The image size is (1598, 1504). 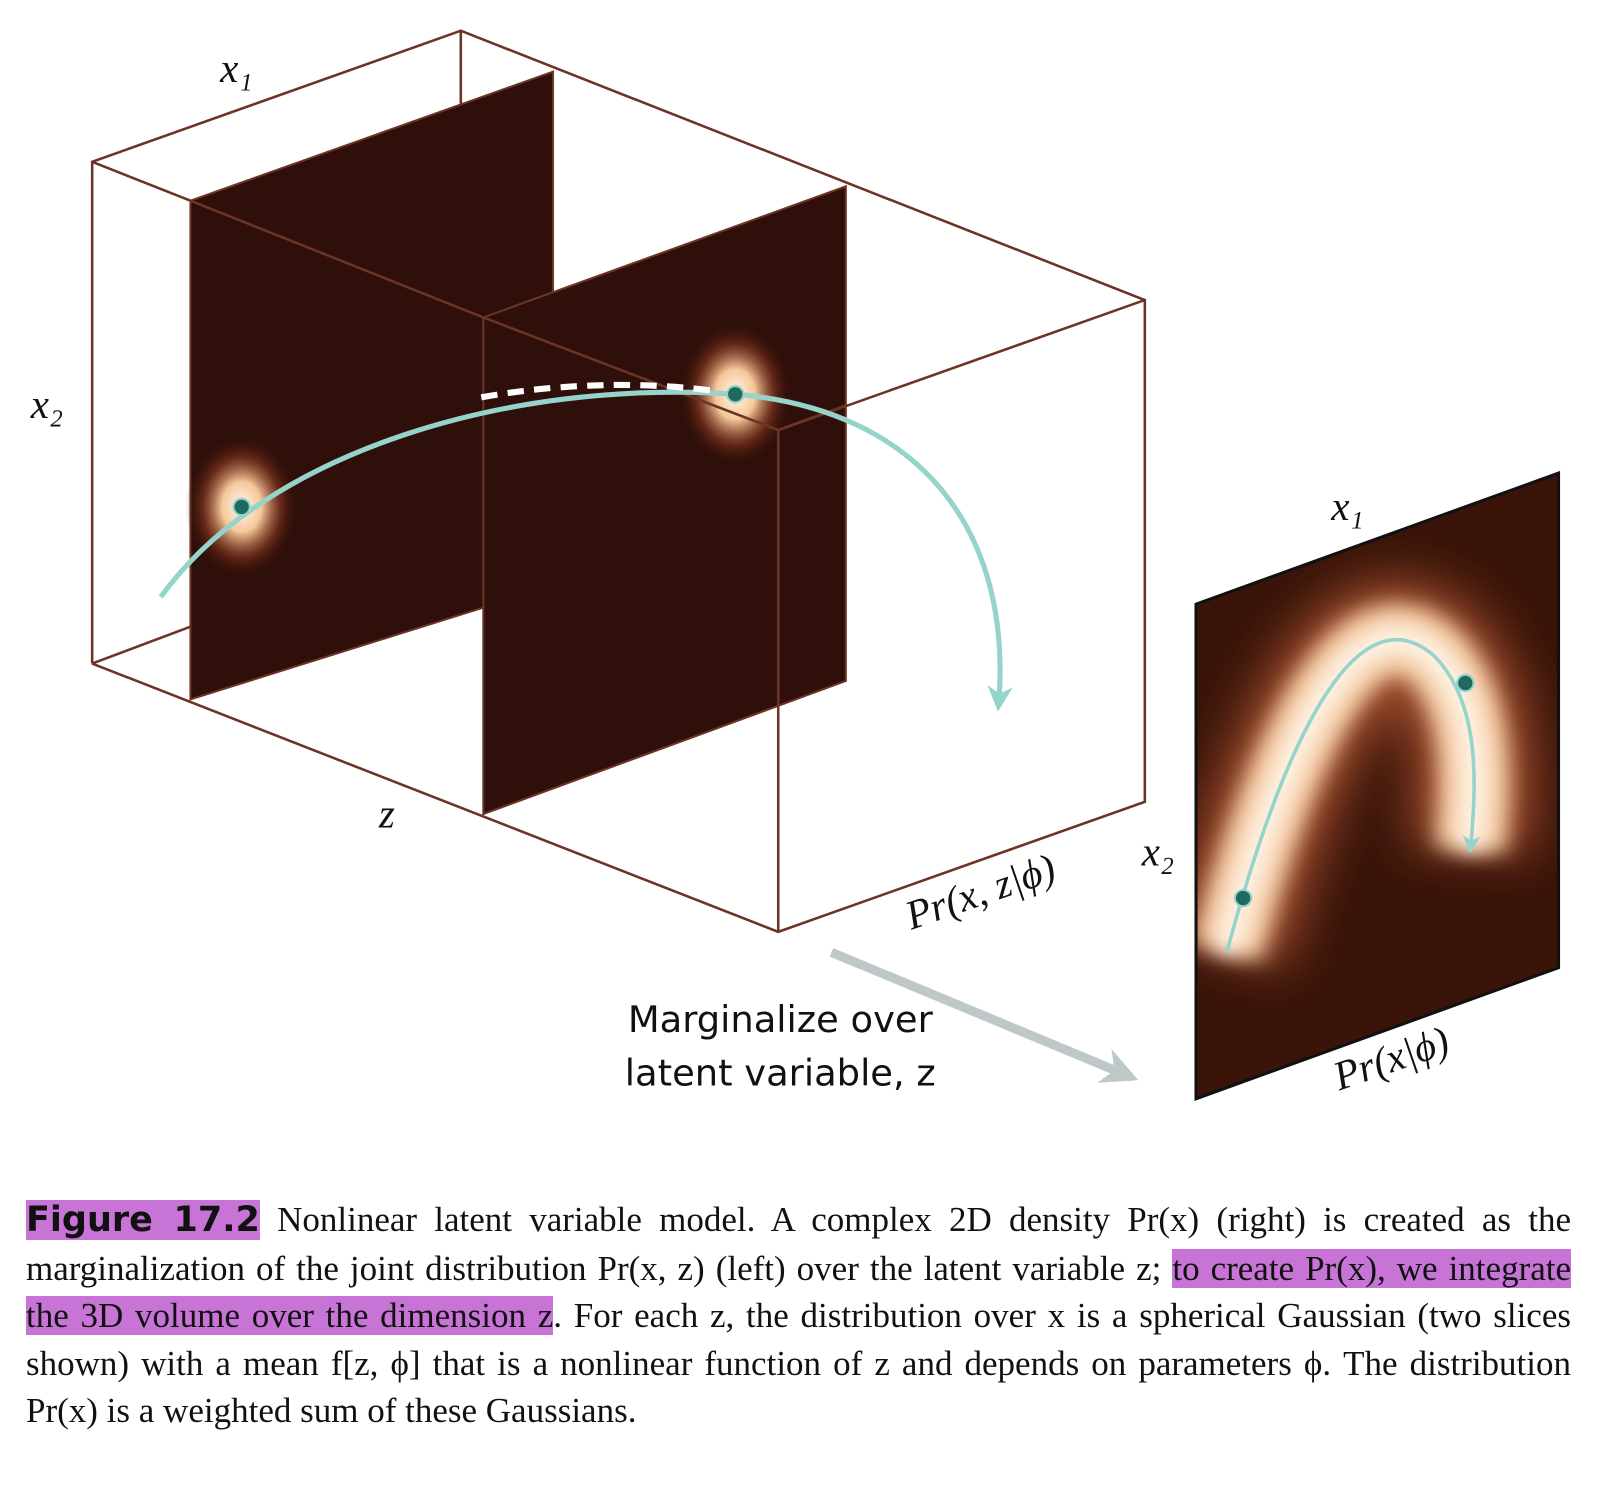 What do you see at coordinates (585, 550) in the screenshot?
I see `mean-curve` at bounding box center [585, 550].